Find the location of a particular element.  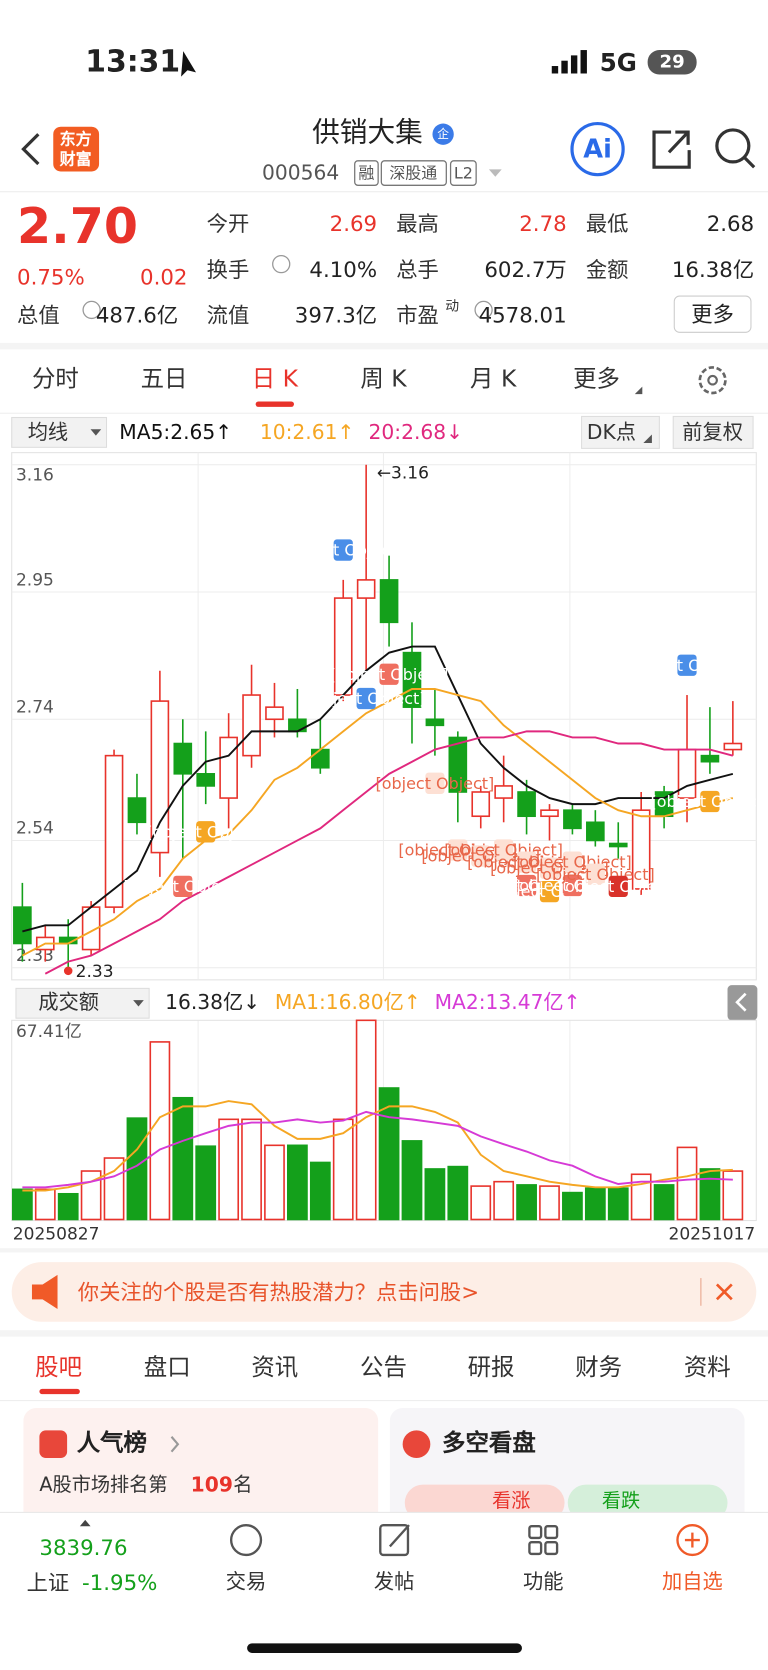

change-pct: 0.75% is located at coordinates (51, 277).